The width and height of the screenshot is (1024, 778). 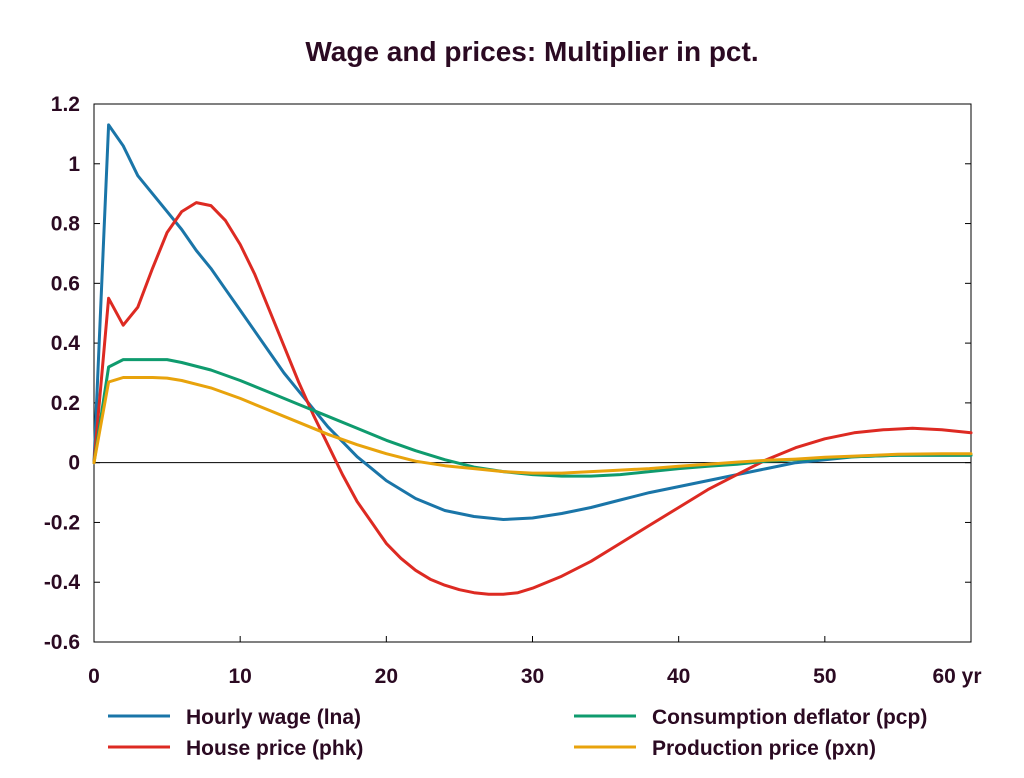 What do you see at coordinates (678, 676) in the screenshot?
I see `x-tick-label: 40` at bounding box center [678, 676].